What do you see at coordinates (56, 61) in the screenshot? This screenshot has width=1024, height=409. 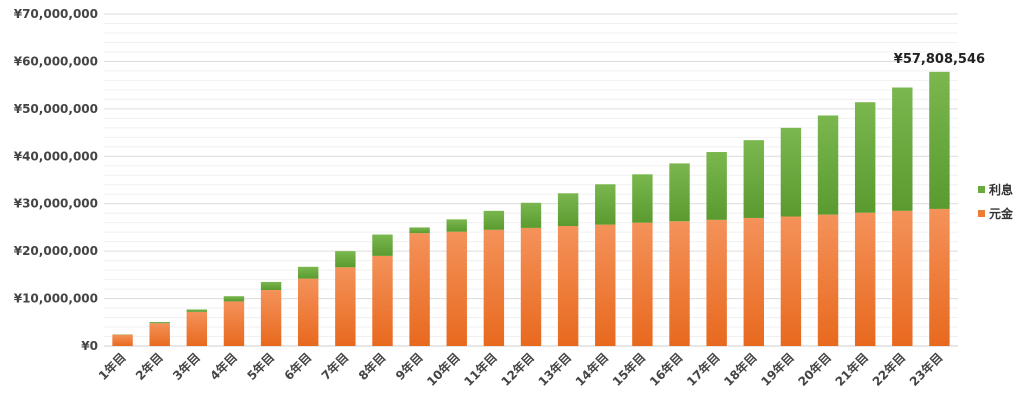 I see `y-tick-label: ¥60,000,000` at bounding box center [56, 61].